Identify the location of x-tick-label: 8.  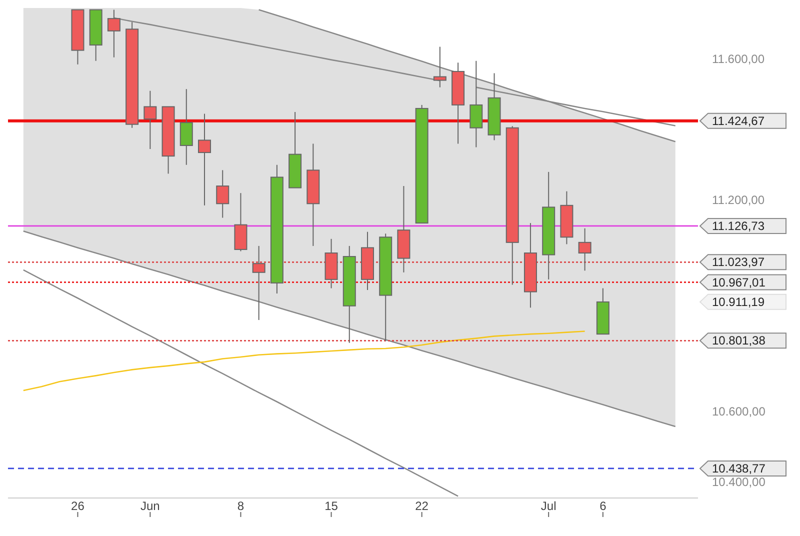
(240, 506).